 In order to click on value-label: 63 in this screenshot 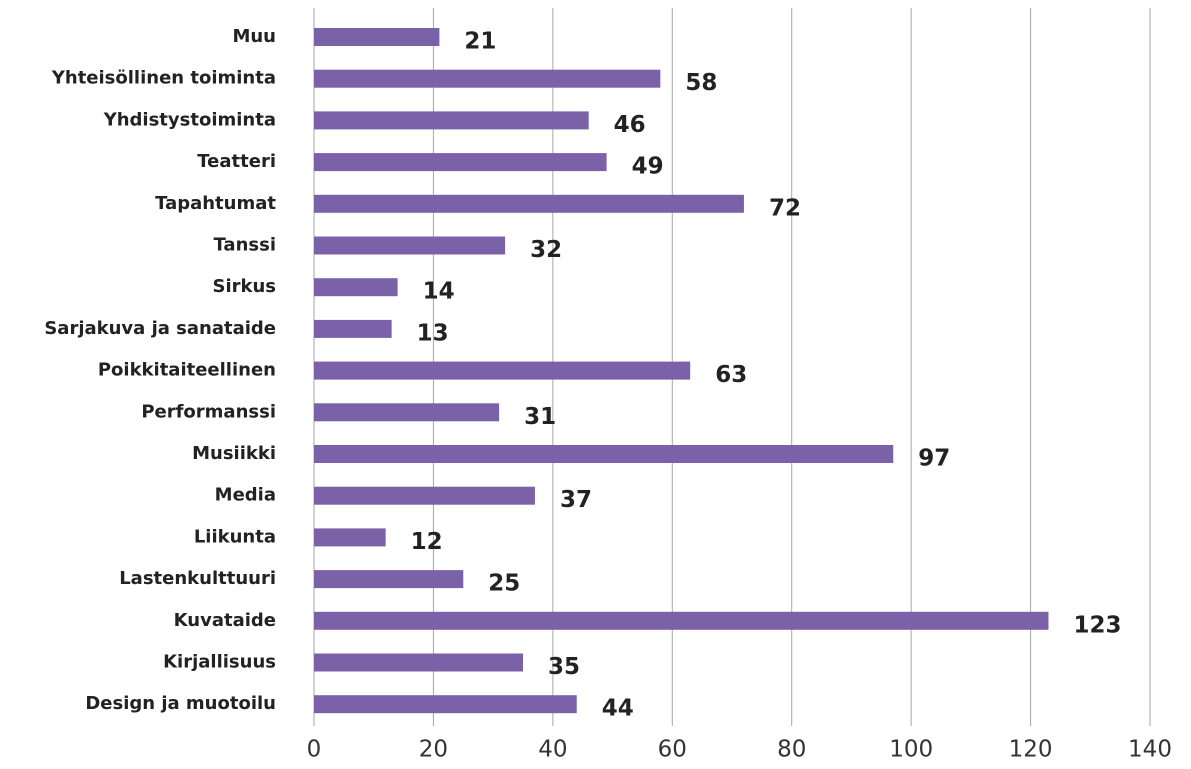, I will do `click(731, 375)`.